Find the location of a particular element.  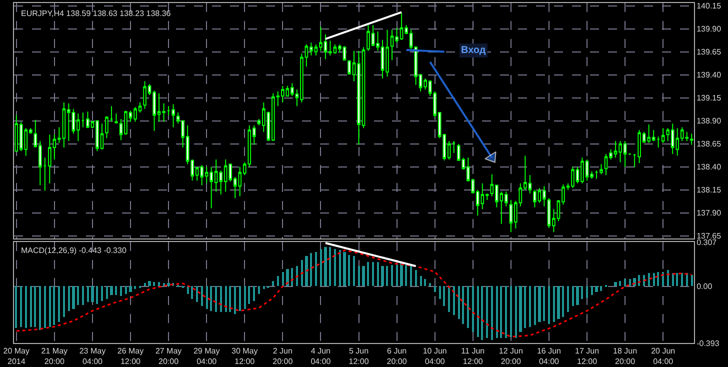

x-tick-label: 29 May 04:00 is located at coordinates (206, 356).